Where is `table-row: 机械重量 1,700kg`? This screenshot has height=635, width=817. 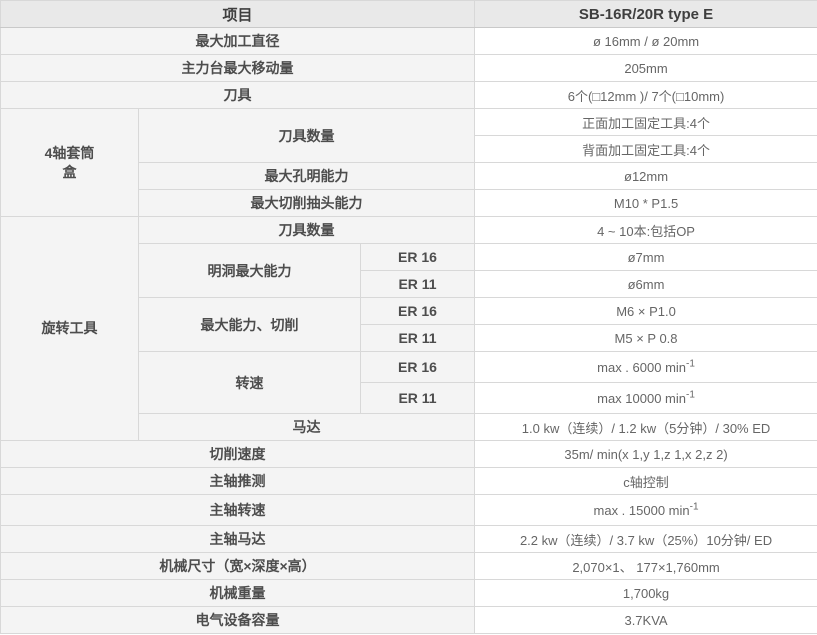
table-row: 机械重量 1,700kg is located at coordinates (408, 593).